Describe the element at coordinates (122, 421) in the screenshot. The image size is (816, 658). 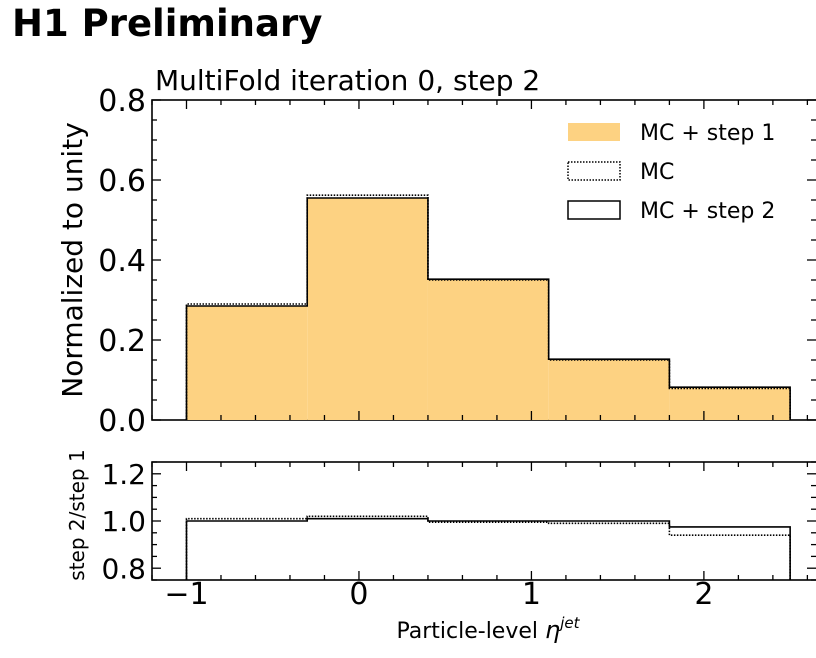
I see `y-tick-label: 0.0` at that location.